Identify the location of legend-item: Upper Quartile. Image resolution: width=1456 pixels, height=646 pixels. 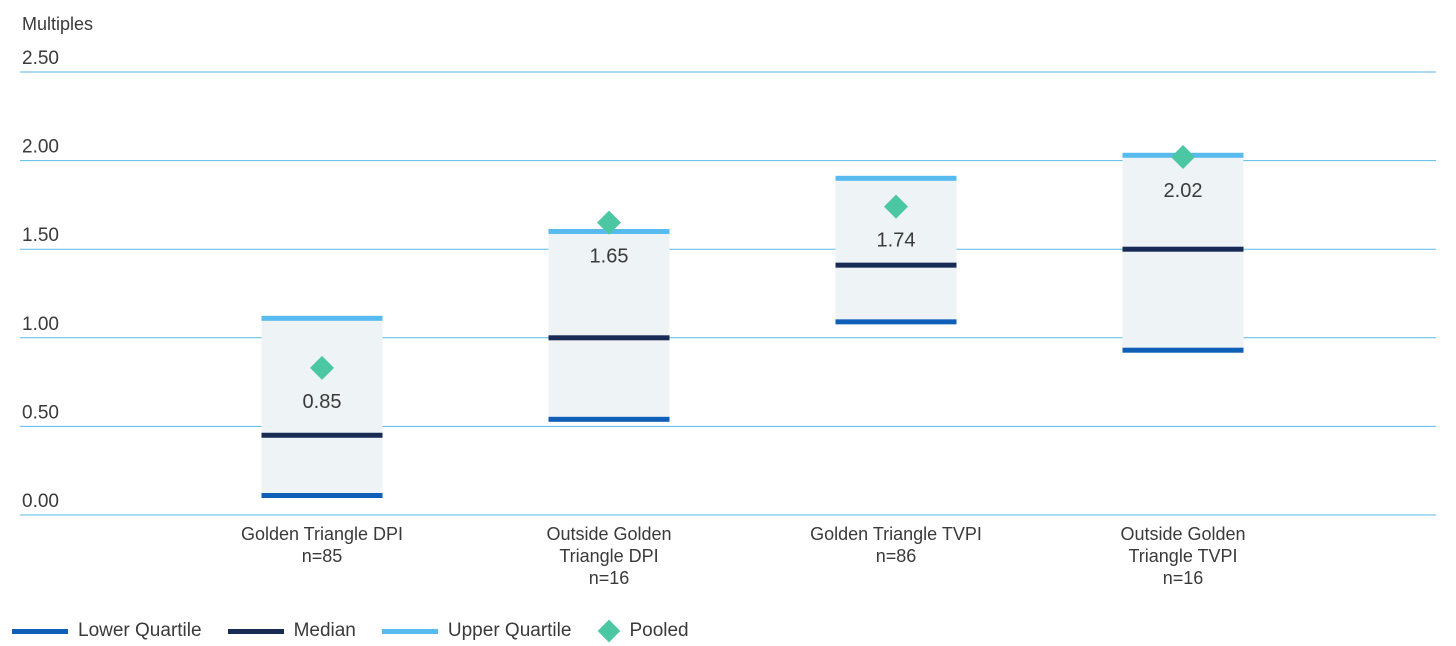
(476, 631).